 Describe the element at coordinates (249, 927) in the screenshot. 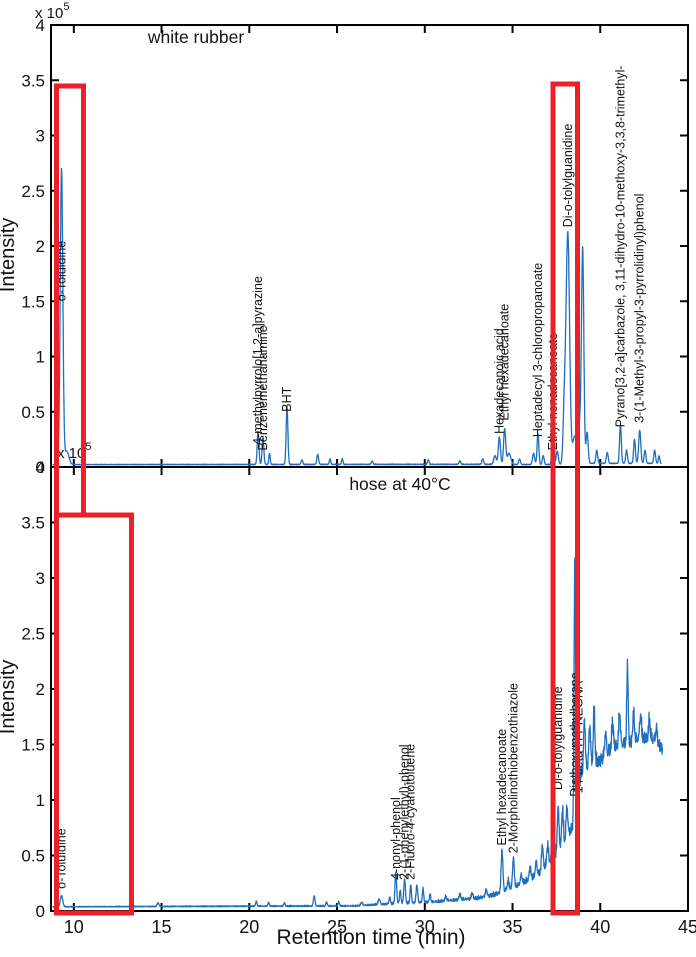

I see `x-tick-label: 20` at that location.